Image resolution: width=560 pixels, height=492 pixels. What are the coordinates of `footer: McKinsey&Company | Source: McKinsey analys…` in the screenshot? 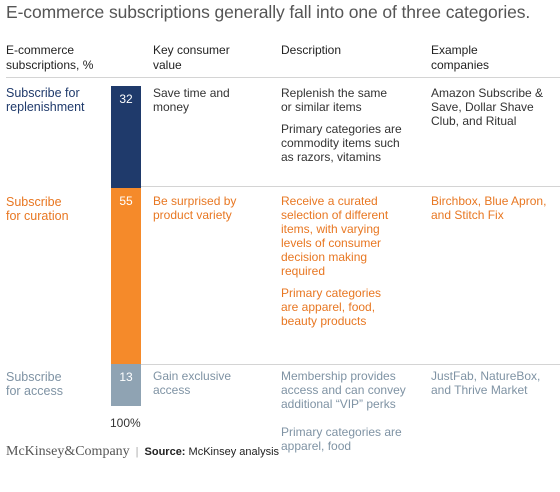 It's located at (142, 452).